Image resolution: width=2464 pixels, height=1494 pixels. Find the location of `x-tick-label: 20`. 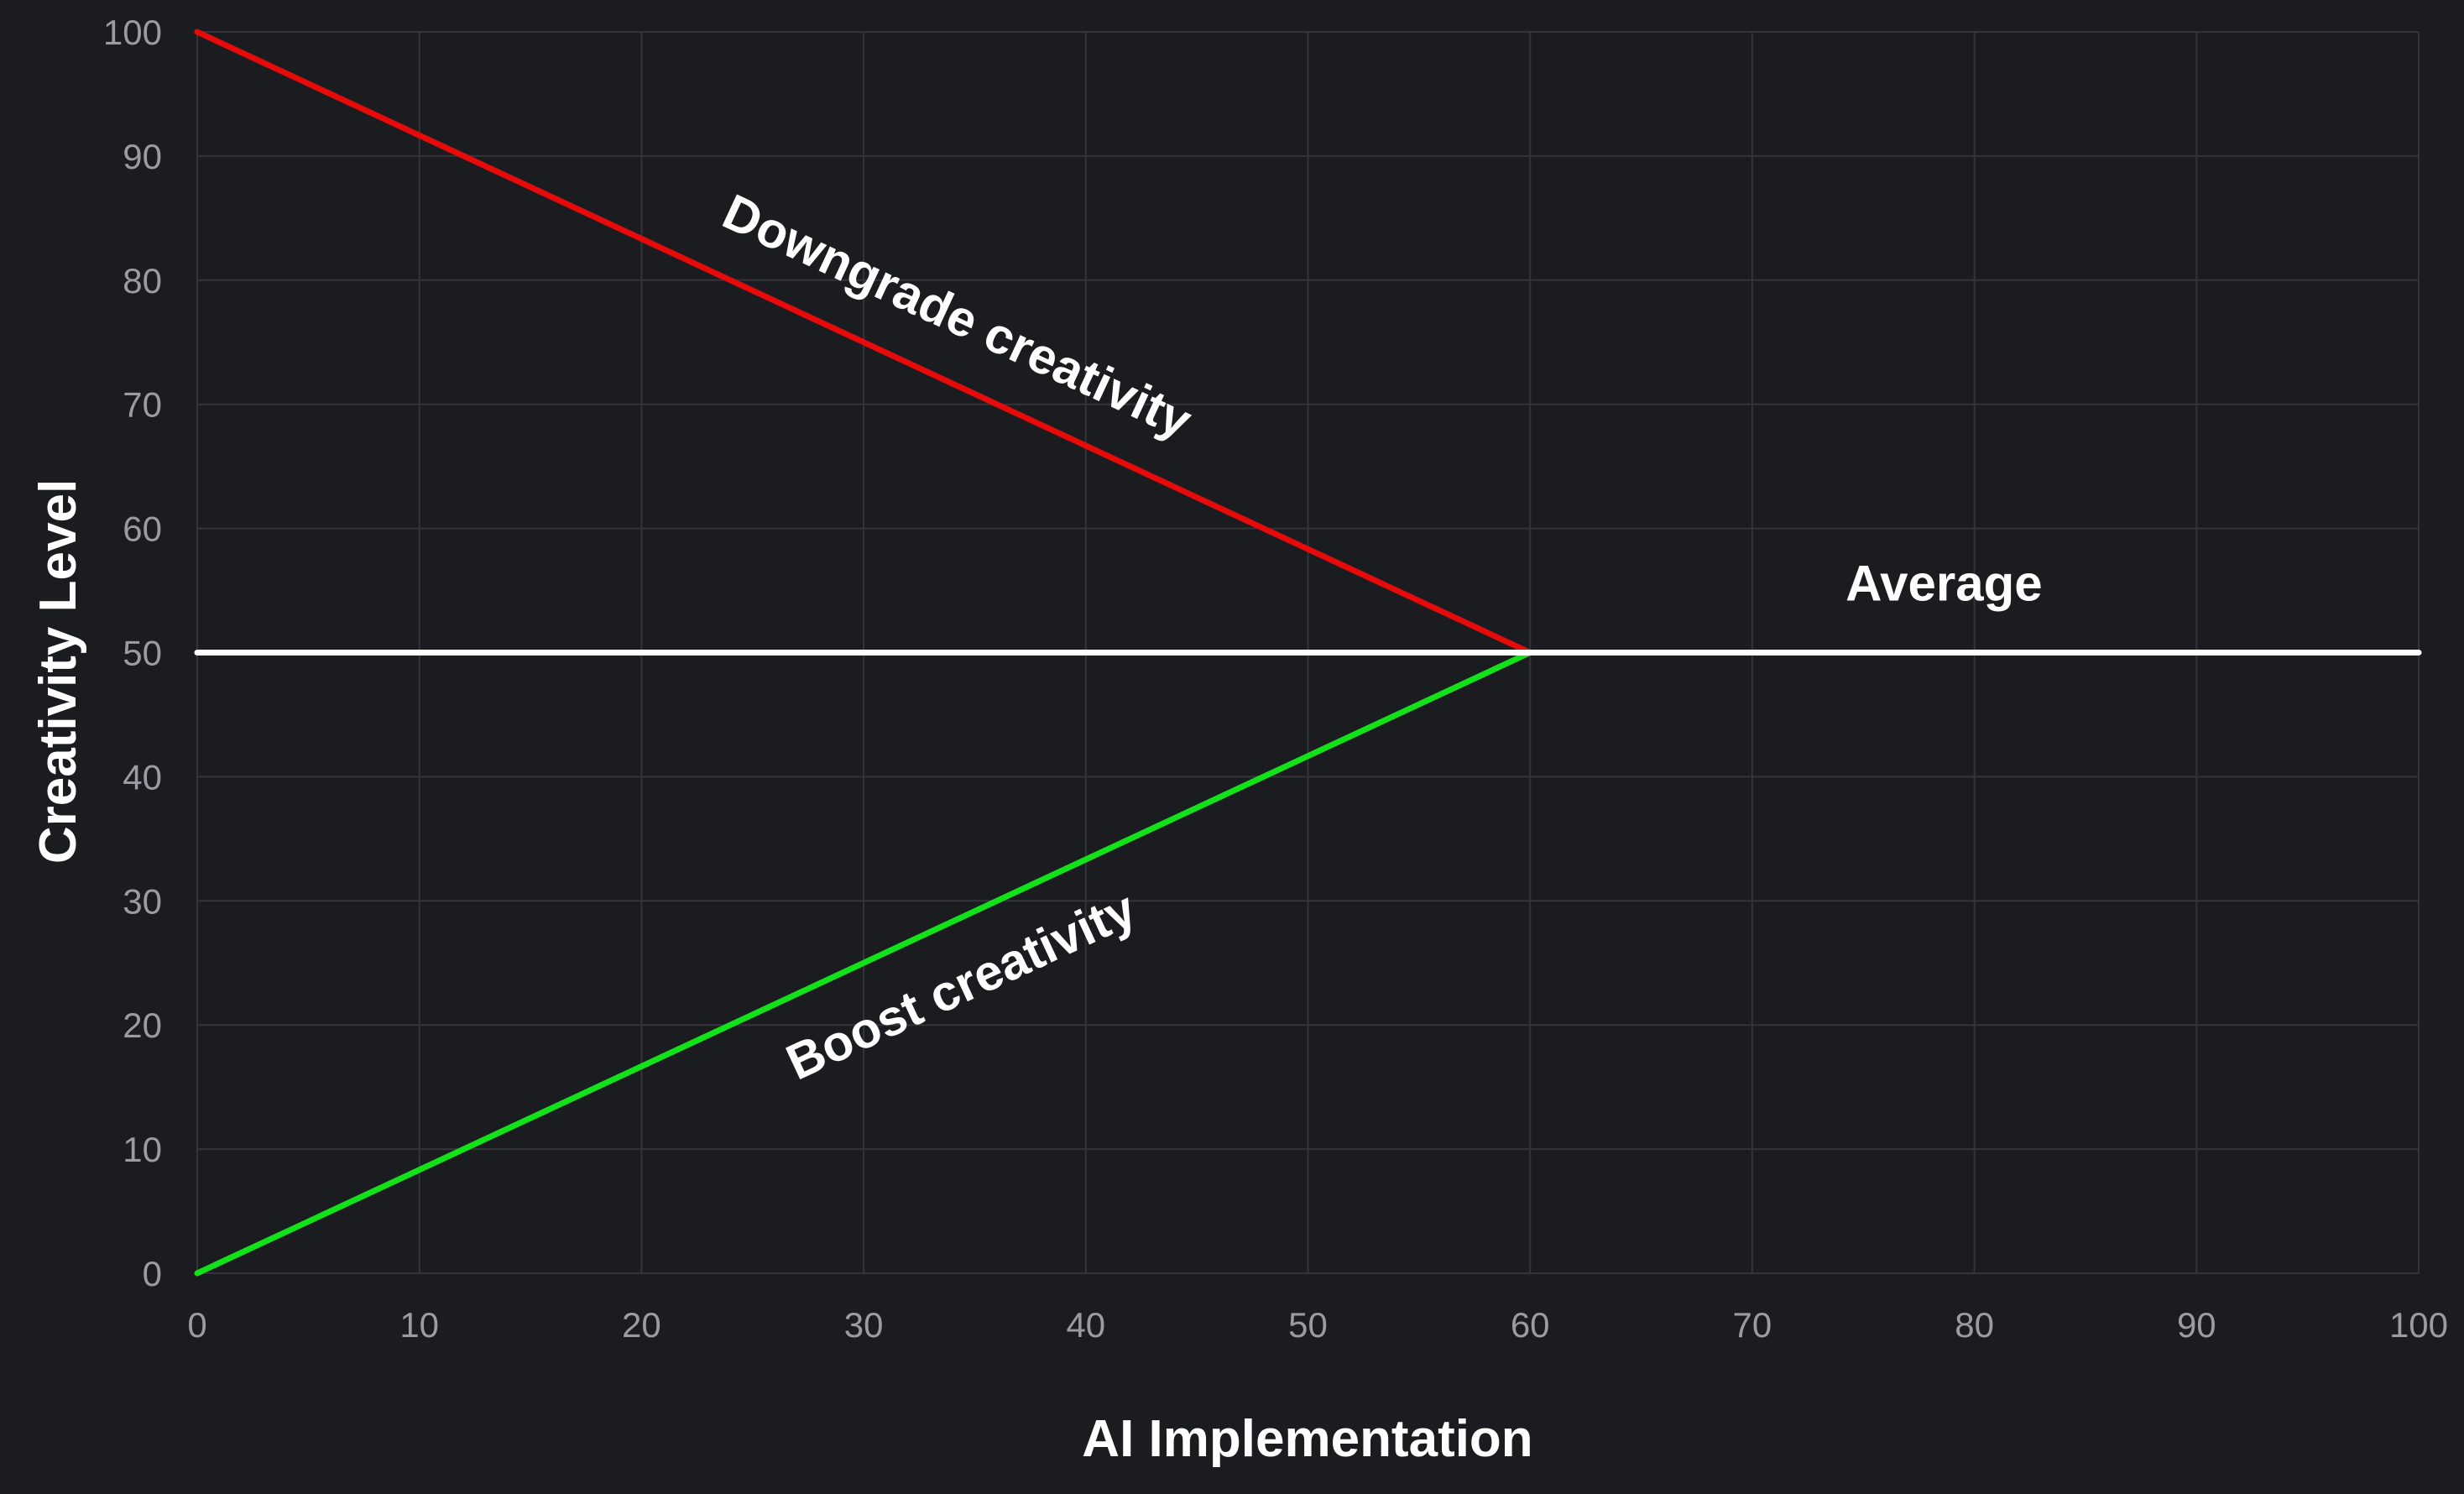

x-tick-label: 20 is located at coordinates (641, 1325).